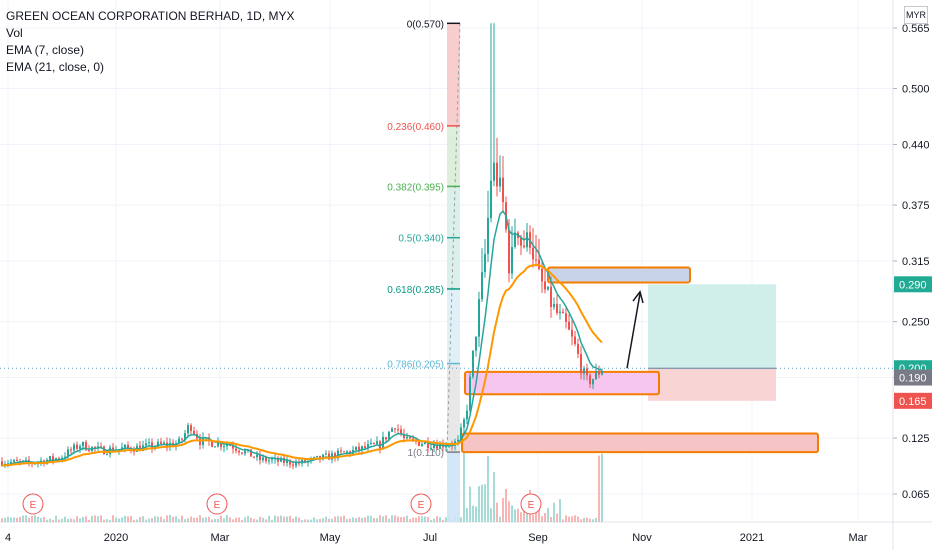  I want to click on time-tick-label: 4, so click(8, 538).